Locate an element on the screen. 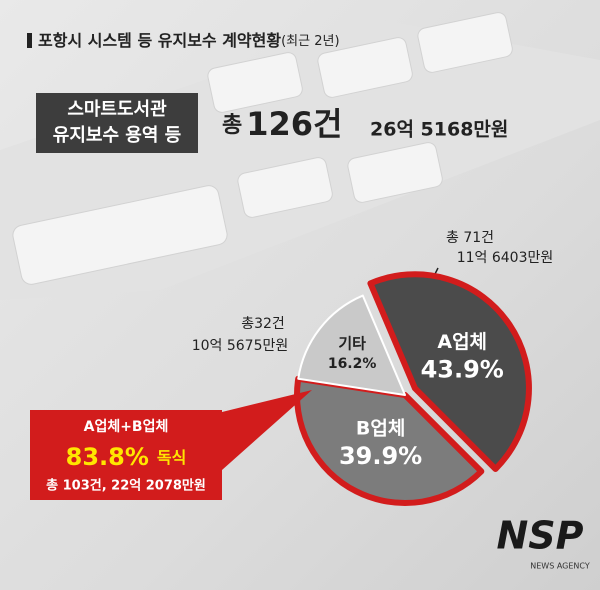 This screenshot has width=600, height=590. combo-share: 83.8% is located at coordinates (107, 457).